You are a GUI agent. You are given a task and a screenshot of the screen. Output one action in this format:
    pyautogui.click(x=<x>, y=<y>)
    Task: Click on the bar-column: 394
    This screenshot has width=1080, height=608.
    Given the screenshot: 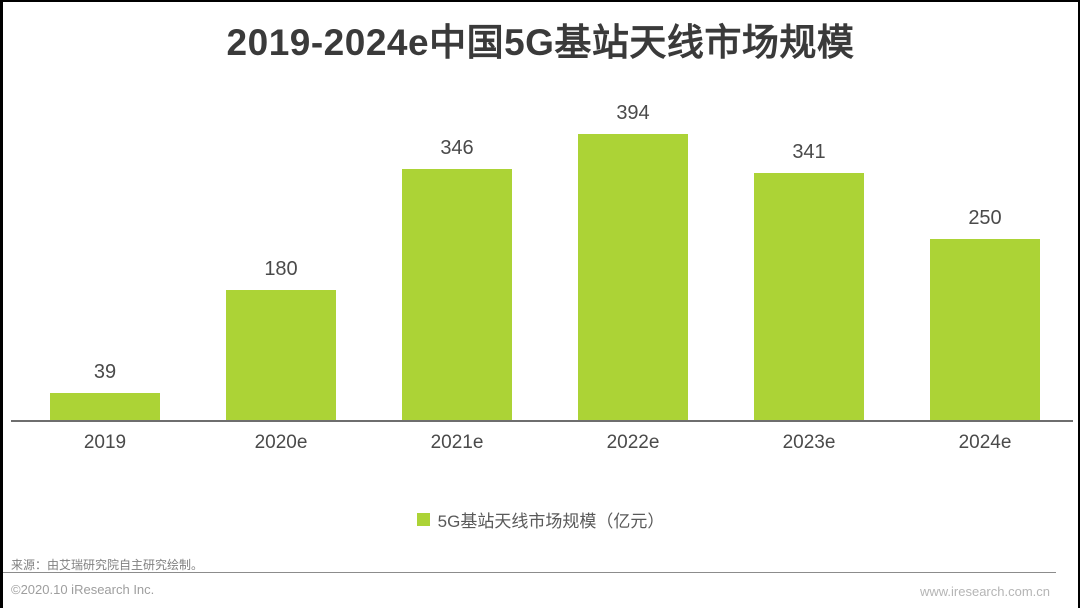 What is the action you would take?
    pyautogui.click(x=633, y=261)
    